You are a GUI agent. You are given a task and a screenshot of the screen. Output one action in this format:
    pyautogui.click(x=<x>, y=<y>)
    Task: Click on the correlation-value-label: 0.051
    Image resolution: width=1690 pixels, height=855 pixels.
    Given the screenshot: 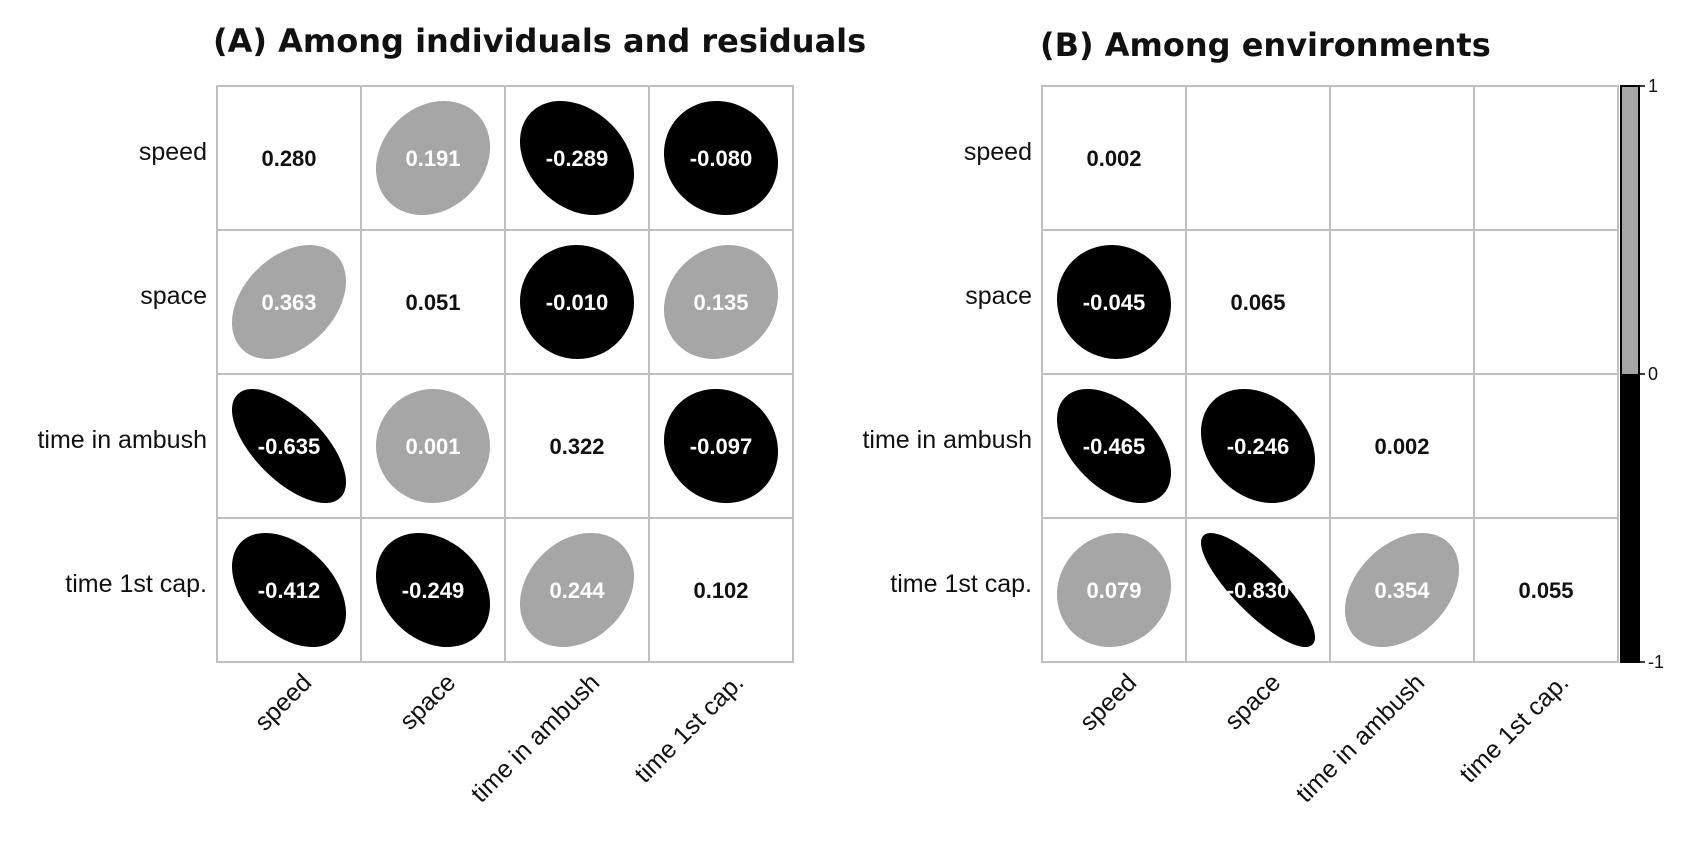 What is the action you would take?
    pyautogui.click(x=432, y=302)
    